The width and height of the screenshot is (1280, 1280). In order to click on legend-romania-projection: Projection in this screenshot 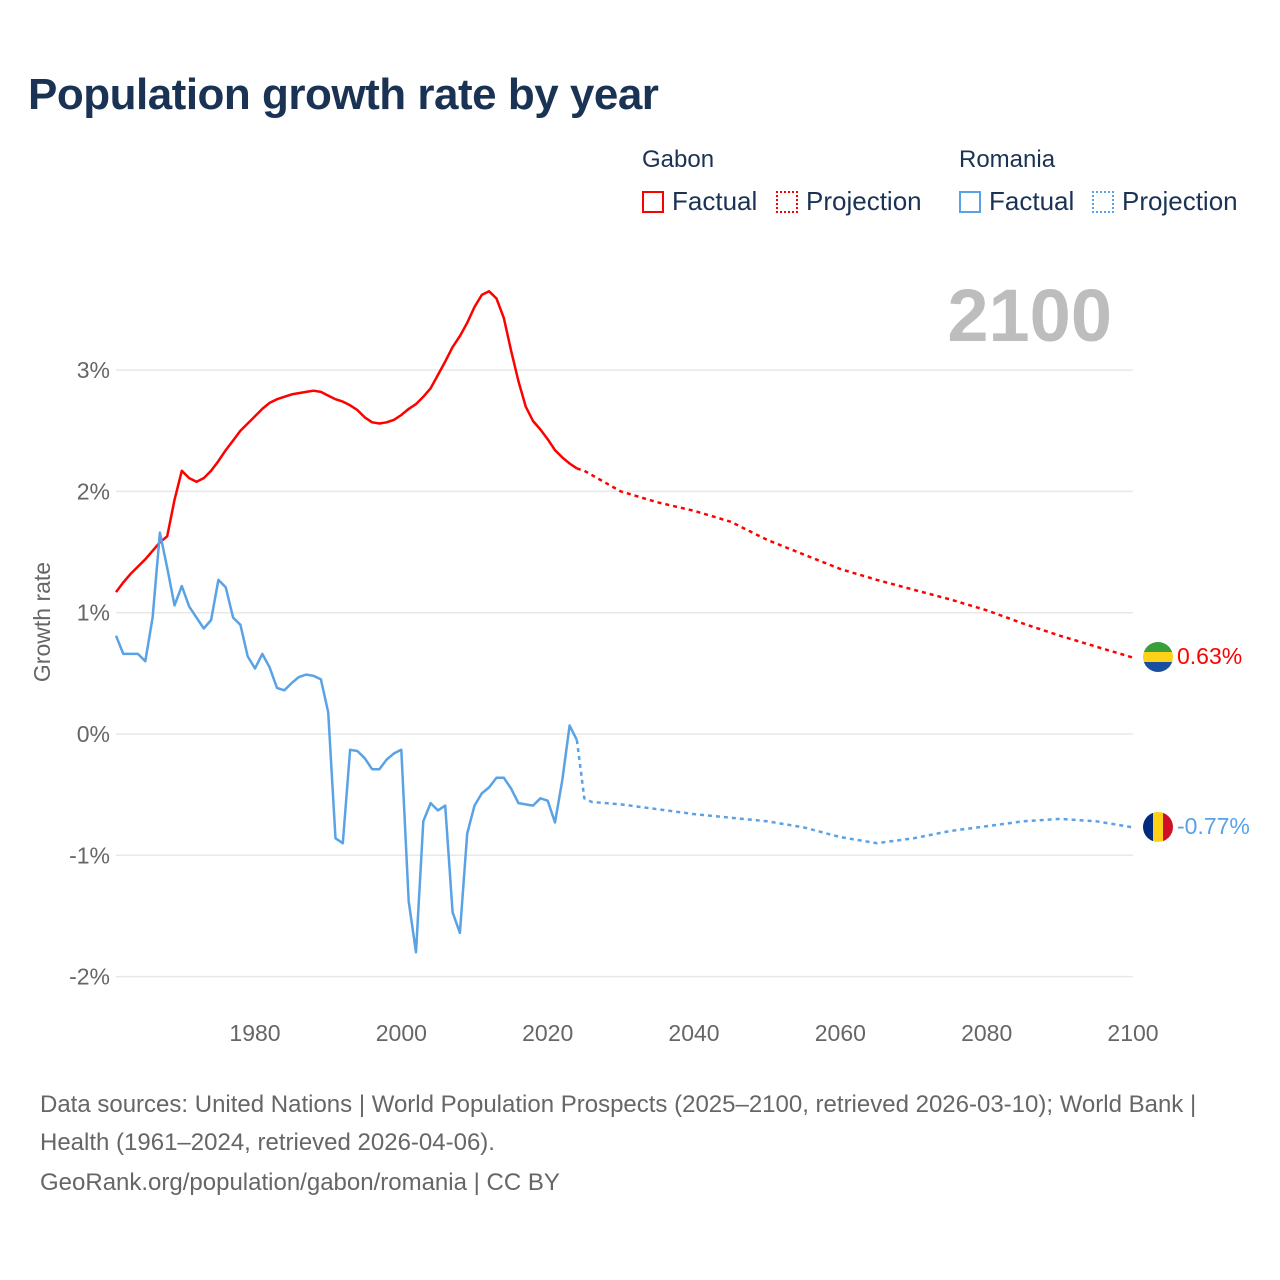, I will do `click(1165, 201)`.